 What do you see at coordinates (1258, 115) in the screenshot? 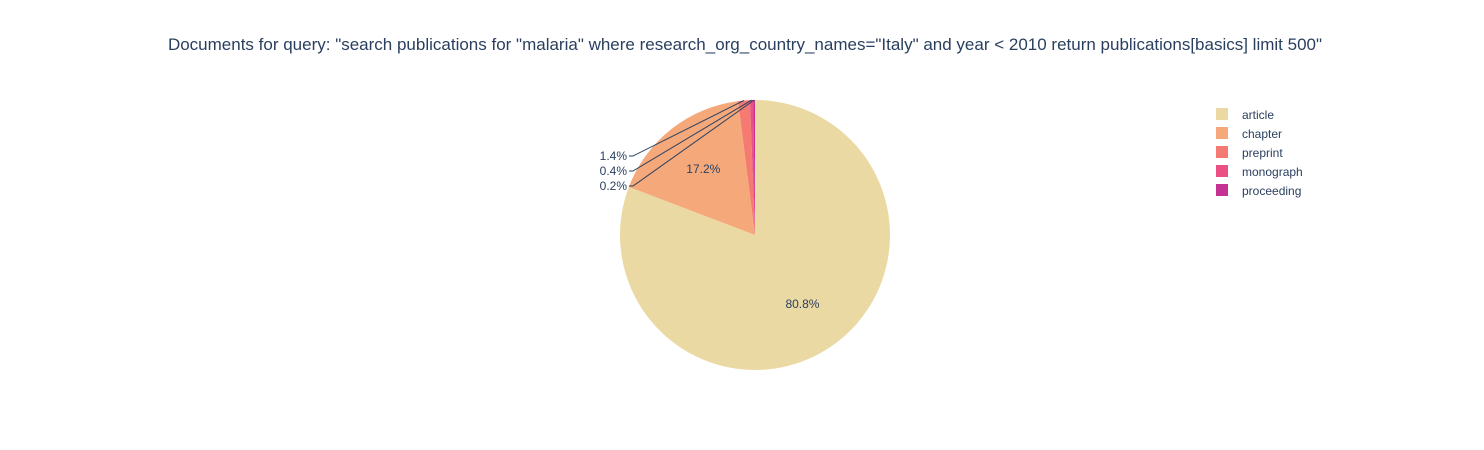
I see `legend-label: article` at bounding box center [1258, 115].